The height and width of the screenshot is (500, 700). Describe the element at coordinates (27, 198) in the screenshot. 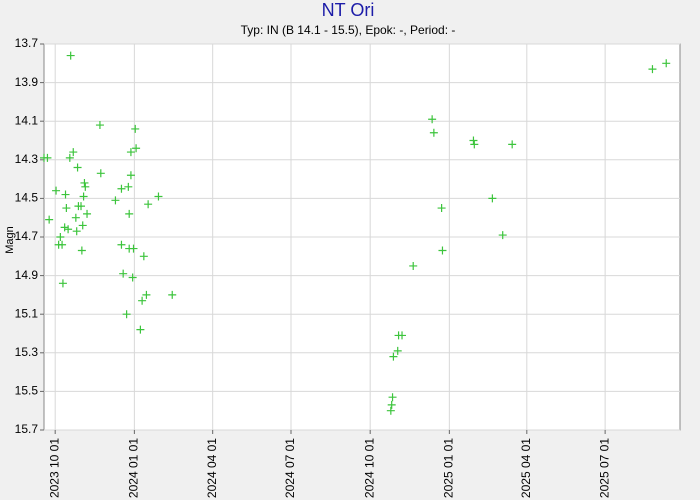

I see `y-tick-label: 14.5` at that location.